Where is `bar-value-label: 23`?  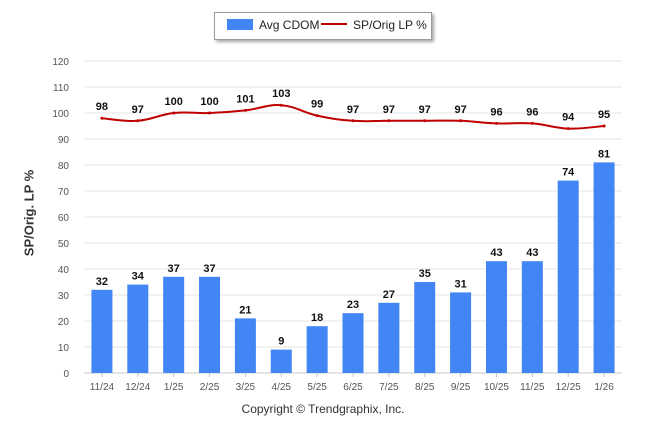
bar-value-label: 23 is located at coordinates (353, 305).